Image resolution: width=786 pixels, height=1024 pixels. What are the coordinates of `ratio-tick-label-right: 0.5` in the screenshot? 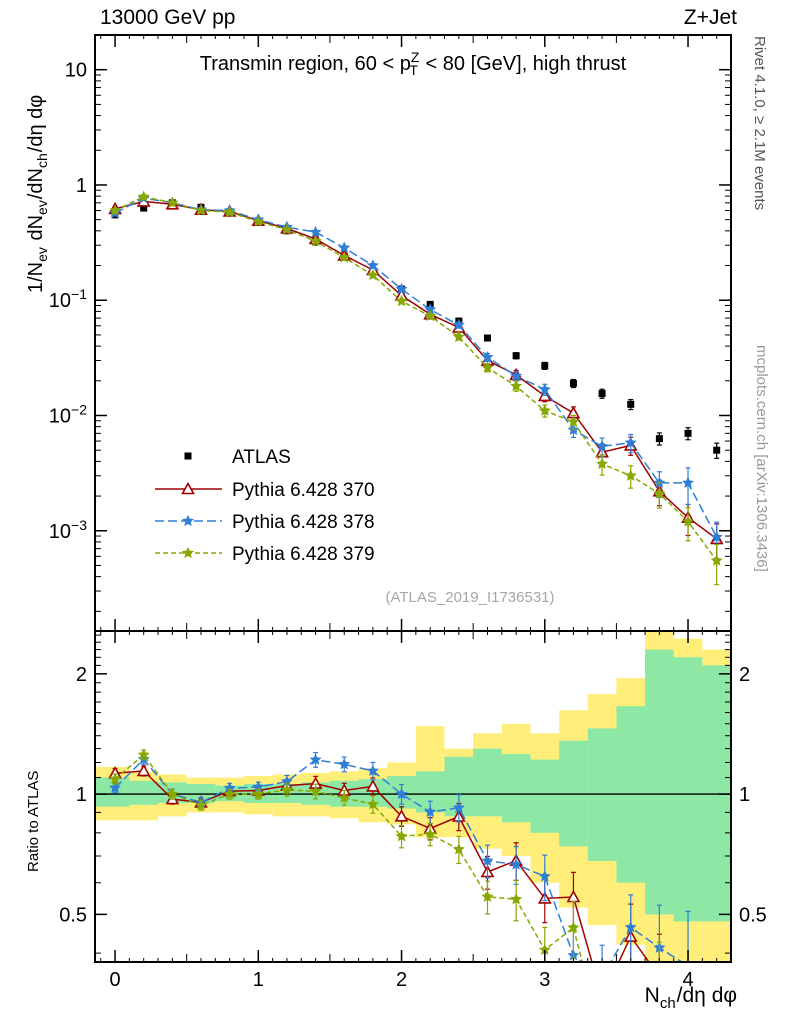 It's located at (753, 915).